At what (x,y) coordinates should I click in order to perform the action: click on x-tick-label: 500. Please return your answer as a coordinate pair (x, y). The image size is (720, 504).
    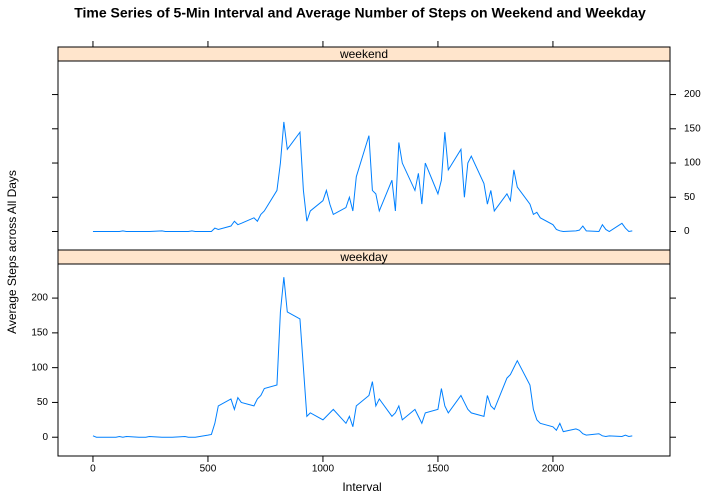
    Looking at the image, I should click on (208, 469).